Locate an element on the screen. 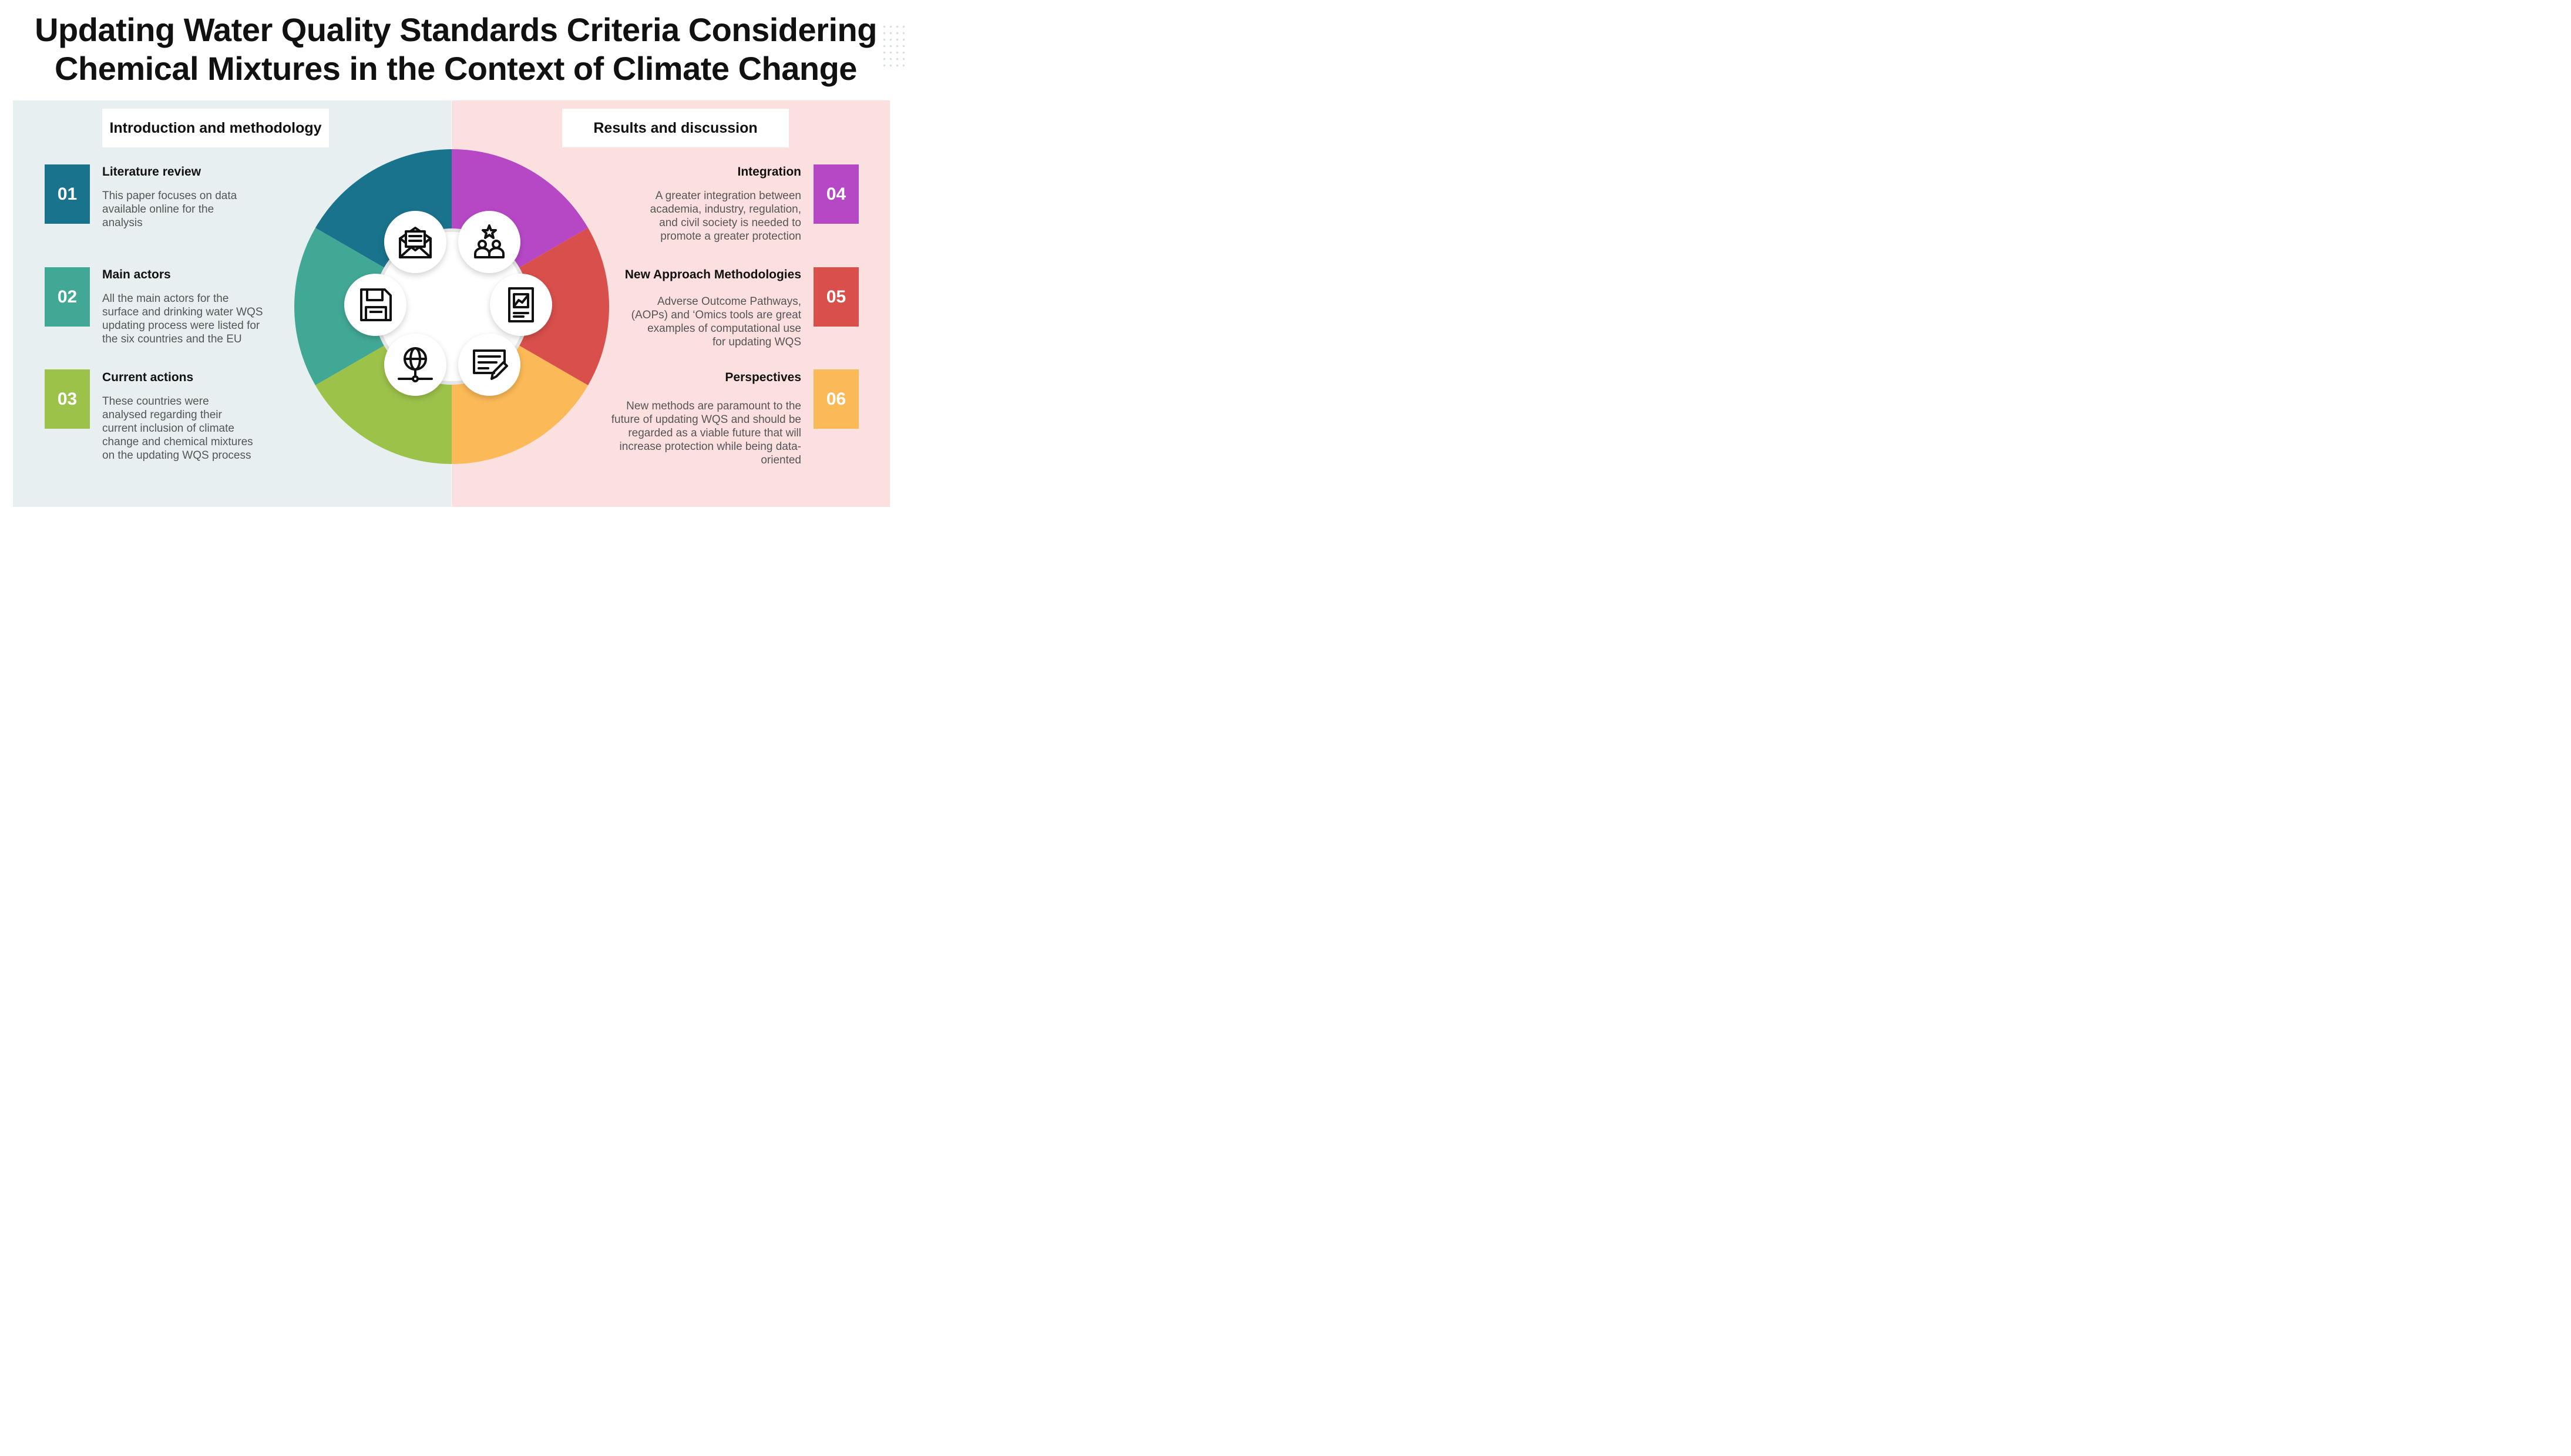 This screenshot has width=2571, height=1456. step-04-badge: 04 is located at coordinates (836, 194).